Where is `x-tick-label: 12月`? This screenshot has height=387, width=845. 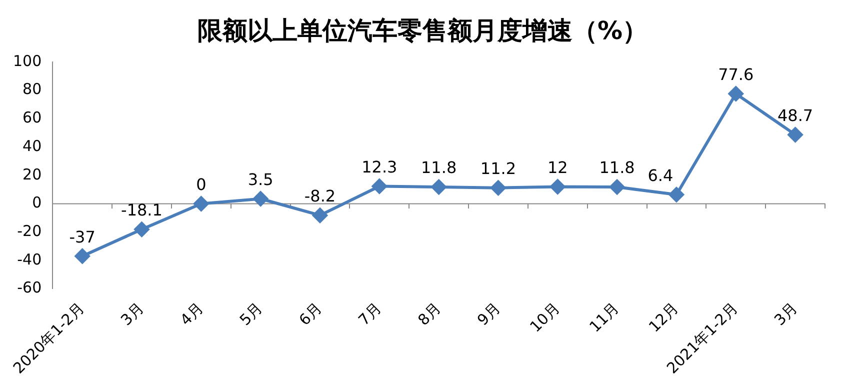
x-tick-label: 12月 is located at coordinates (663, 317).